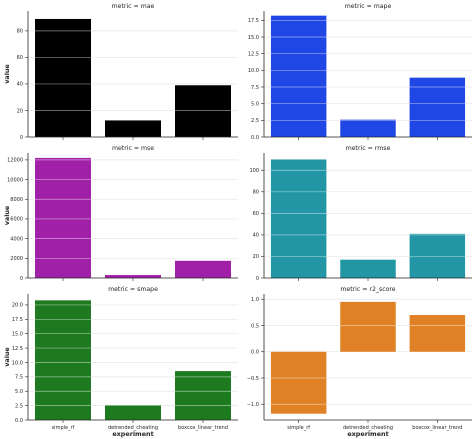 The width and height of the screenshot is (474, 439). What do you see at coordinates (253, 379) in the screenshot?
I see `y-tick-label: −0.5` at bounding box center [253, 379].